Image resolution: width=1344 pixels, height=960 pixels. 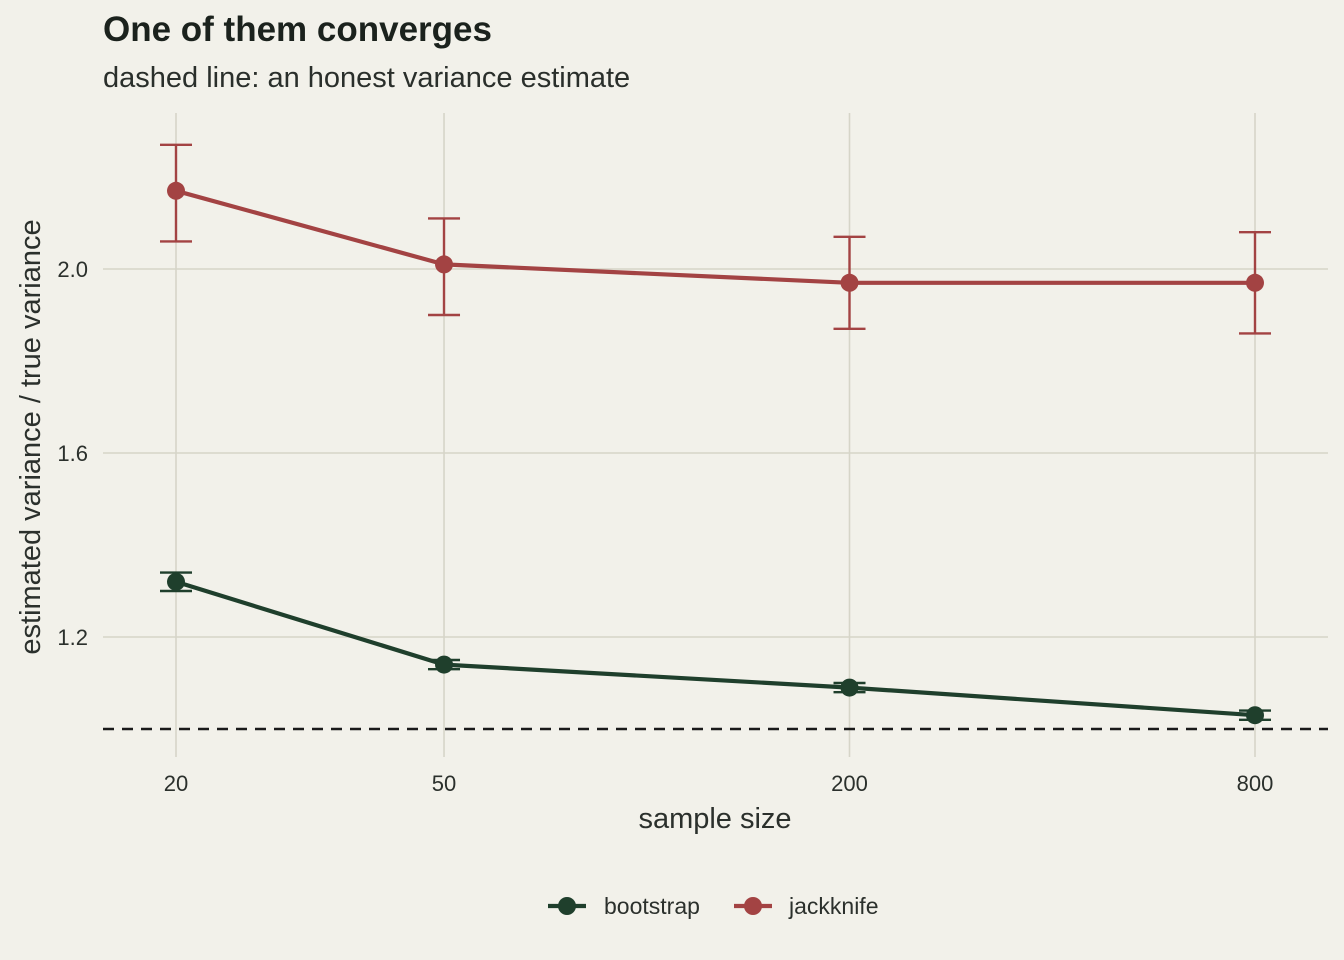 I want to click on y-tick-label: 1.6, so click(x=72, y=453).